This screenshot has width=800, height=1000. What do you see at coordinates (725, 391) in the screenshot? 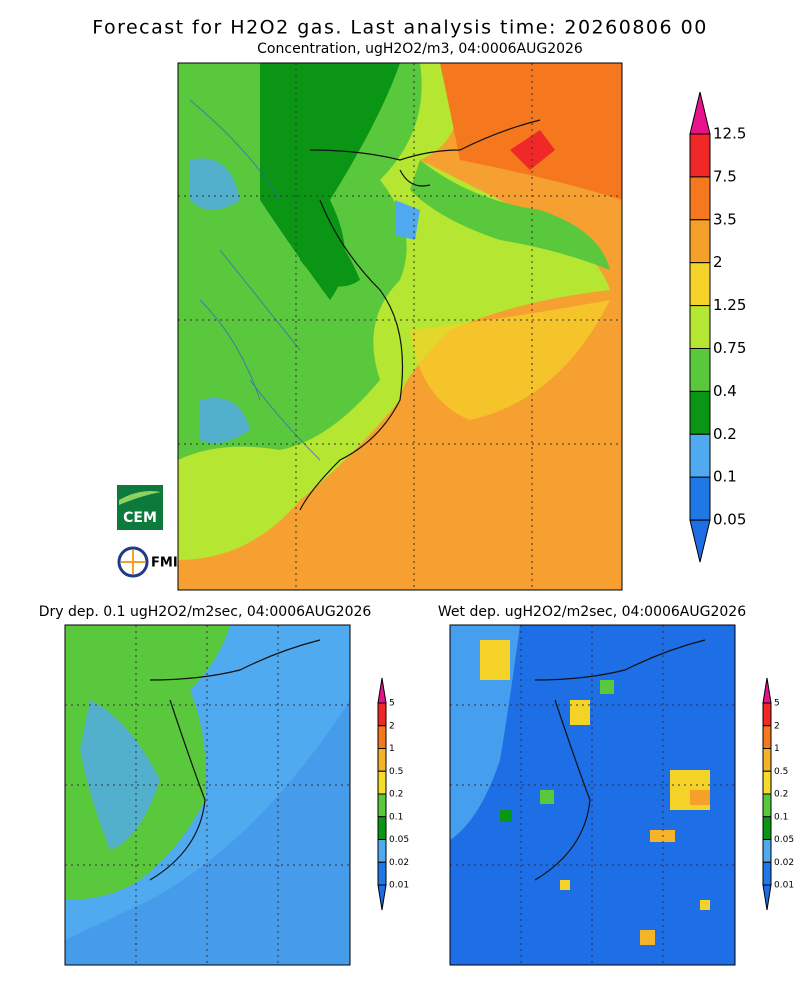
I see `colorbar-label: 0.4` at bounding box center [725, 391].